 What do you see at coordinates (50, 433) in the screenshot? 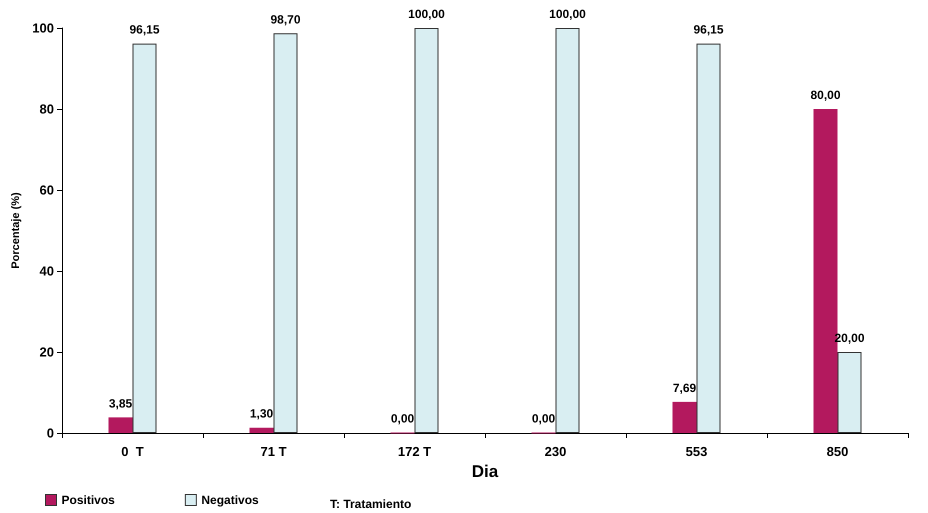
I see `y-tick-label: 0` at bounding box center [50, 433].